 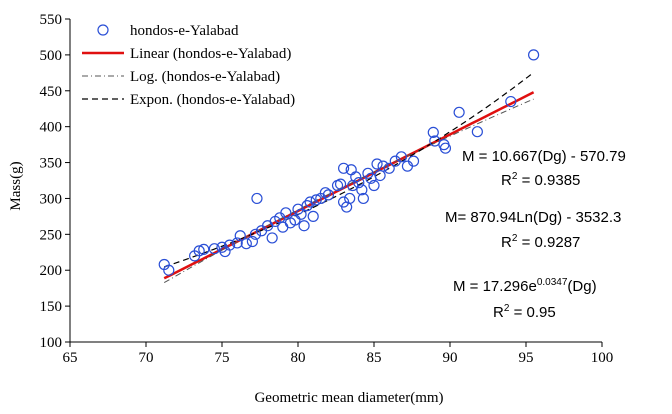 What do you see at coordinates (524, 312) in the screenshot?
I see `expon-r-squared: R2 = 0.95` at bounding box center [524, 312].